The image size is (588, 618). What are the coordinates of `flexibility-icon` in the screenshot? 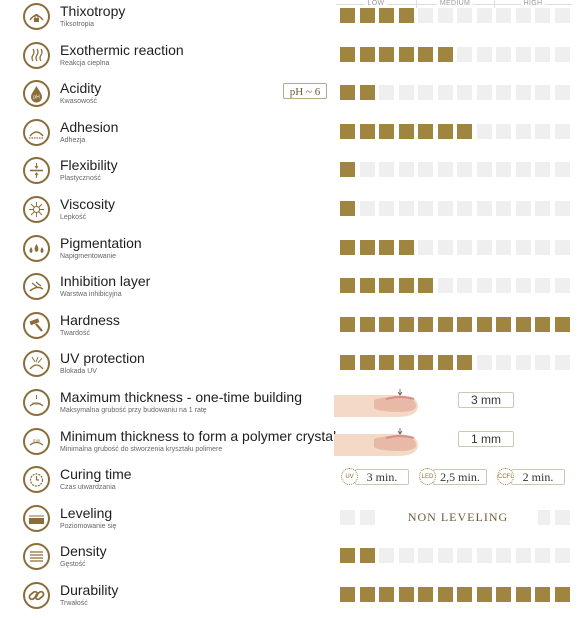 It's located at (36, 171).